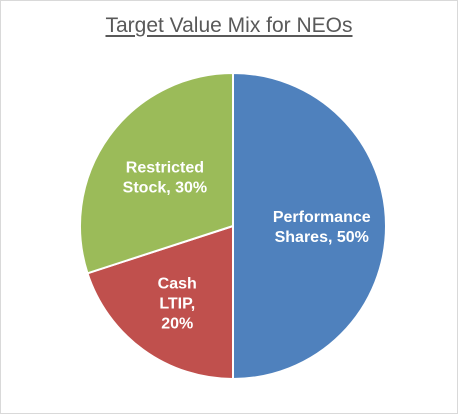  I want to click on slice-label-performance-shares: Performance Shares, 50%, so click(322, 227).